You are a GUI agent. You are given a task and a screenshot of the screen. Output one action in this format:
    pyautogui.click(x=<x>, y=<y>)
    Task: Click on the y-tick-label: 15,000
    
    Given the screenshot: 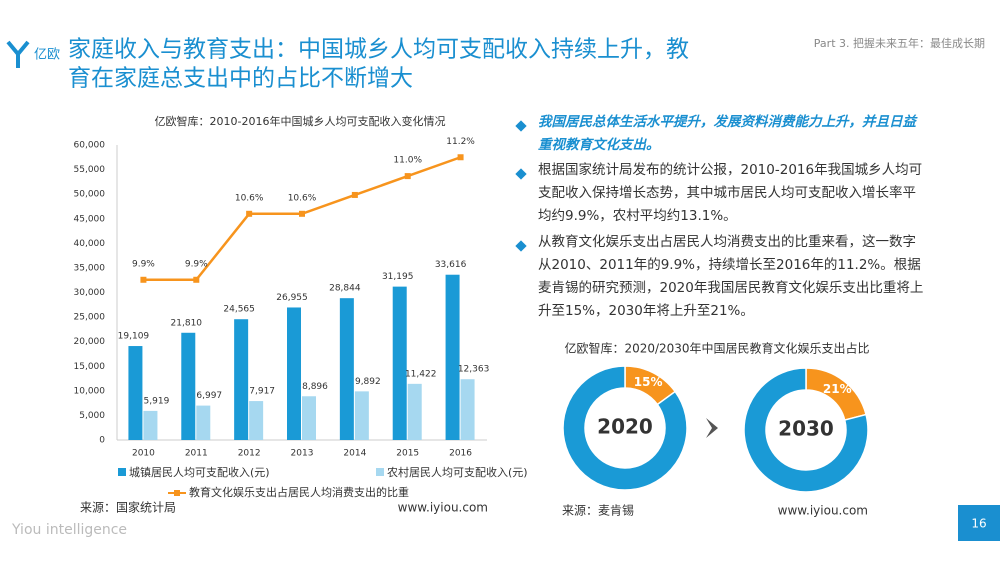 What is the action you would take?
    pyautogui.click(x=90, y=367)
    